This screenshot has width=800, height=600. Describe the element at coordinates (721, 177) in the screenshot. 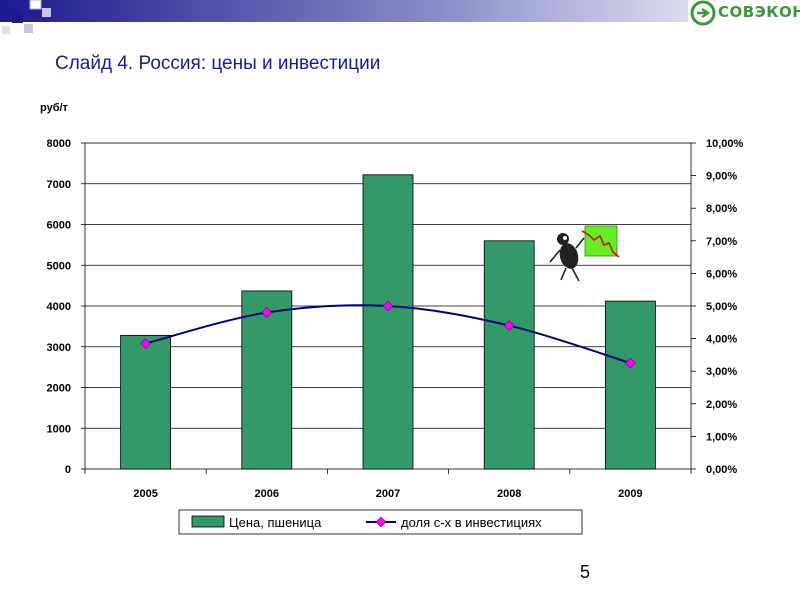

I see `y2-tick-label: 9,00%` at that location.